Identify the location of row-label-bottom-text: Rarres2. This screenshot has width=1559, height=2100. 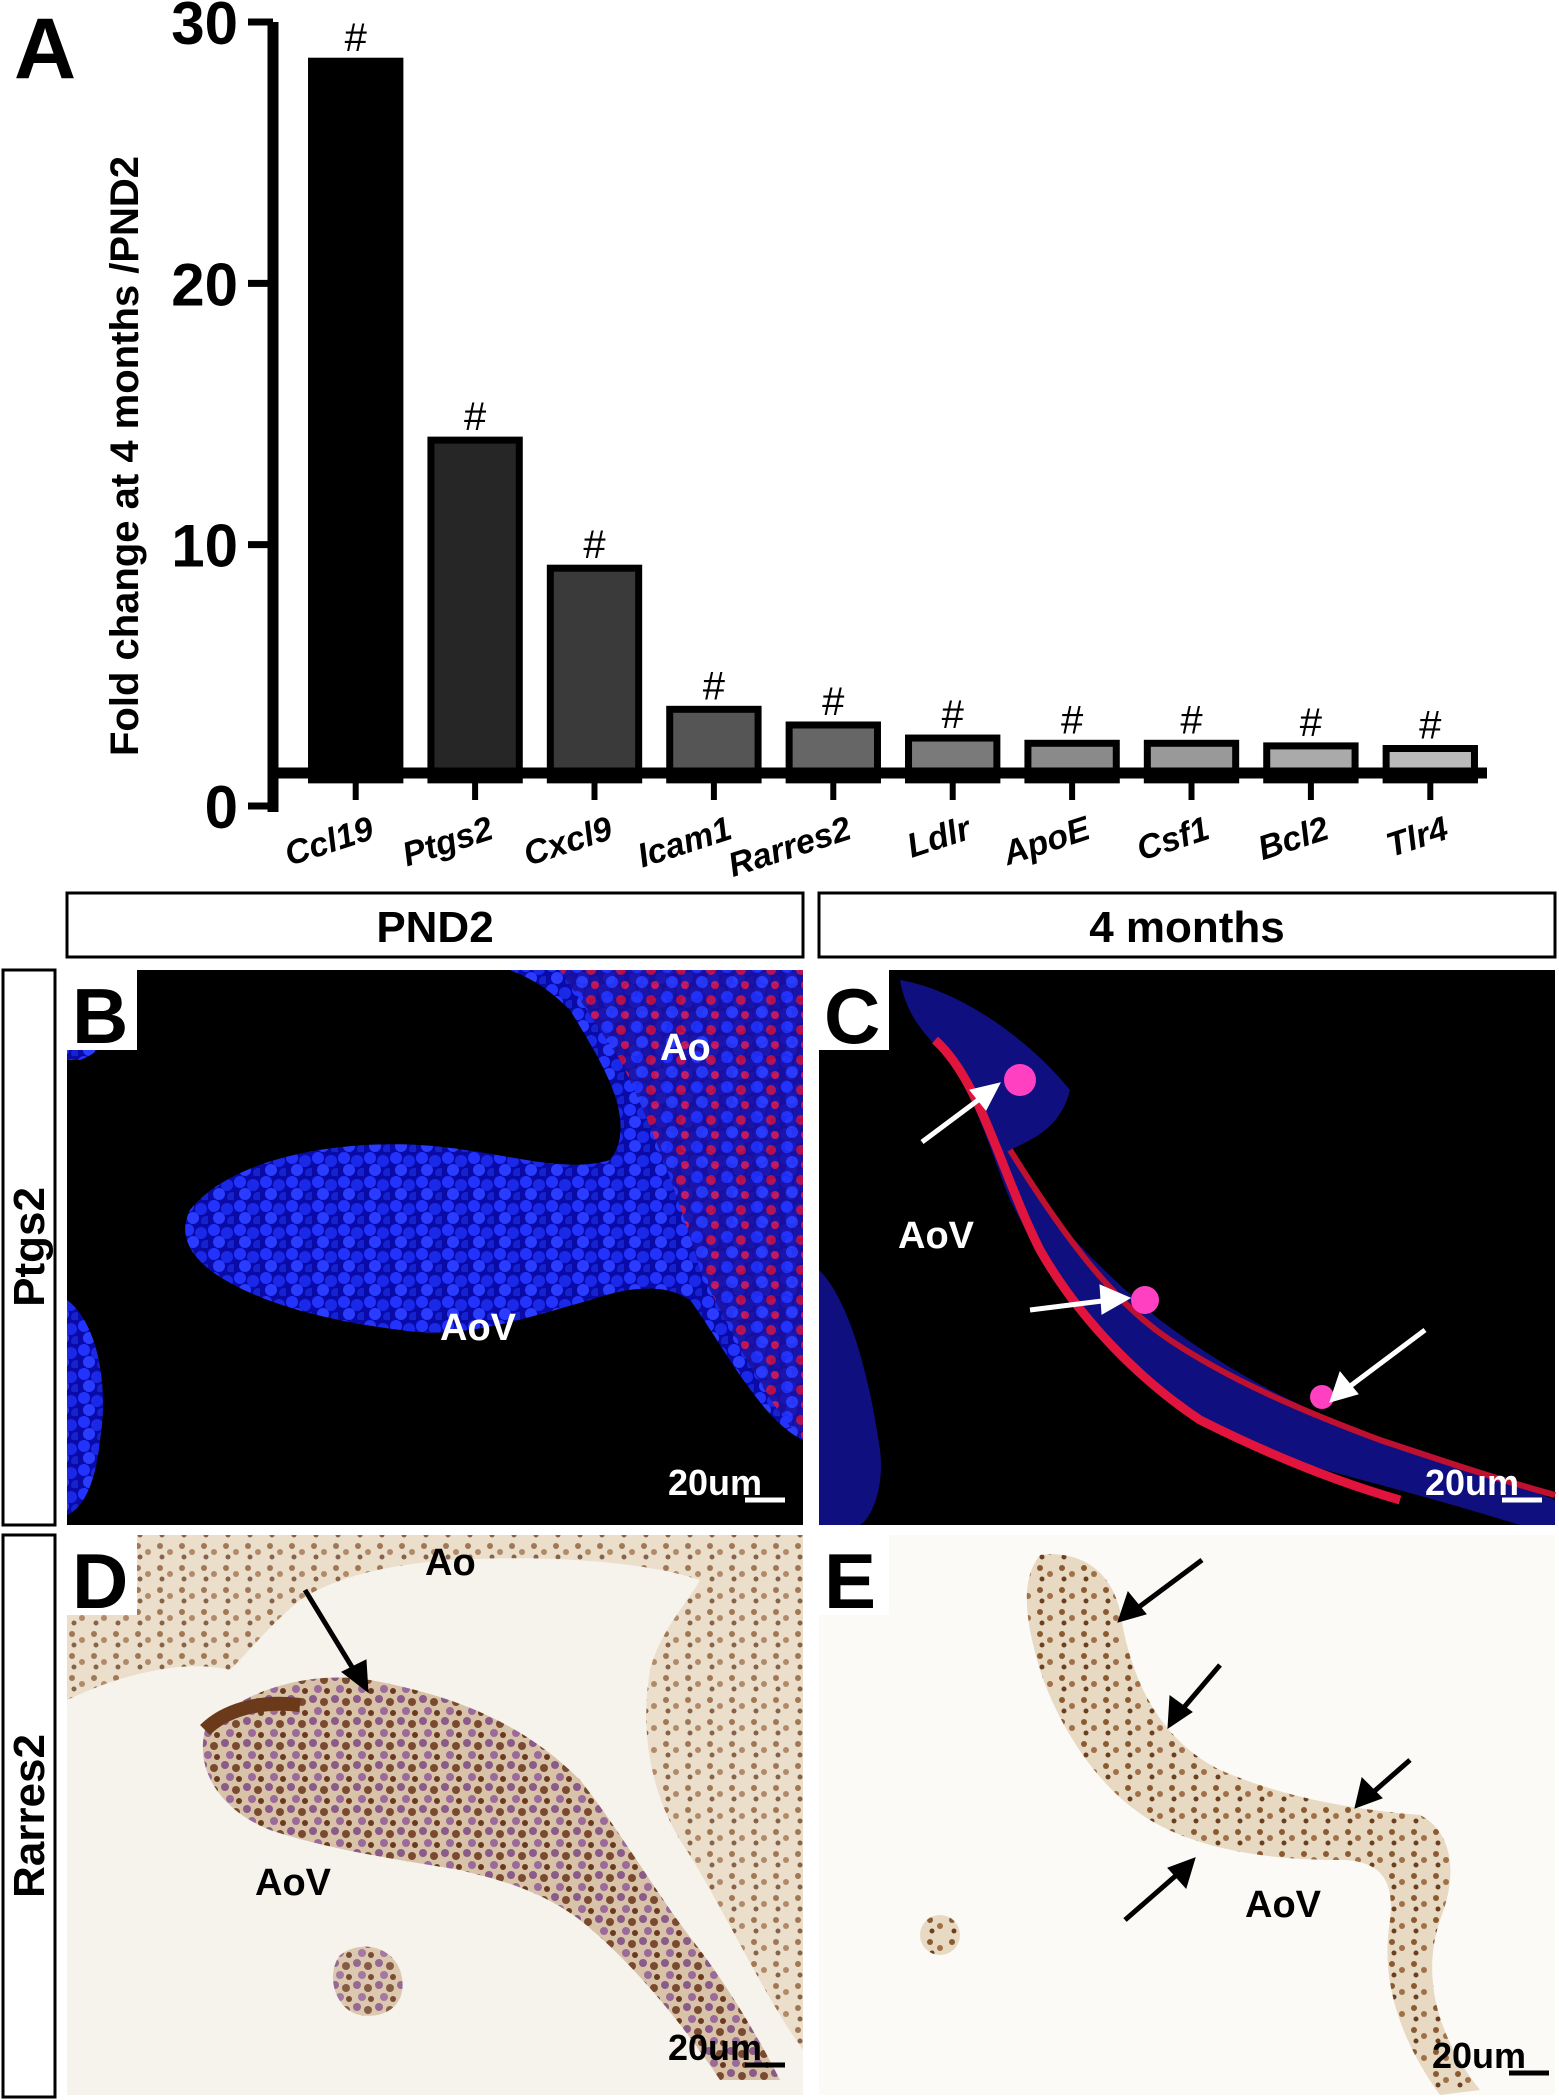
(29, 1816).